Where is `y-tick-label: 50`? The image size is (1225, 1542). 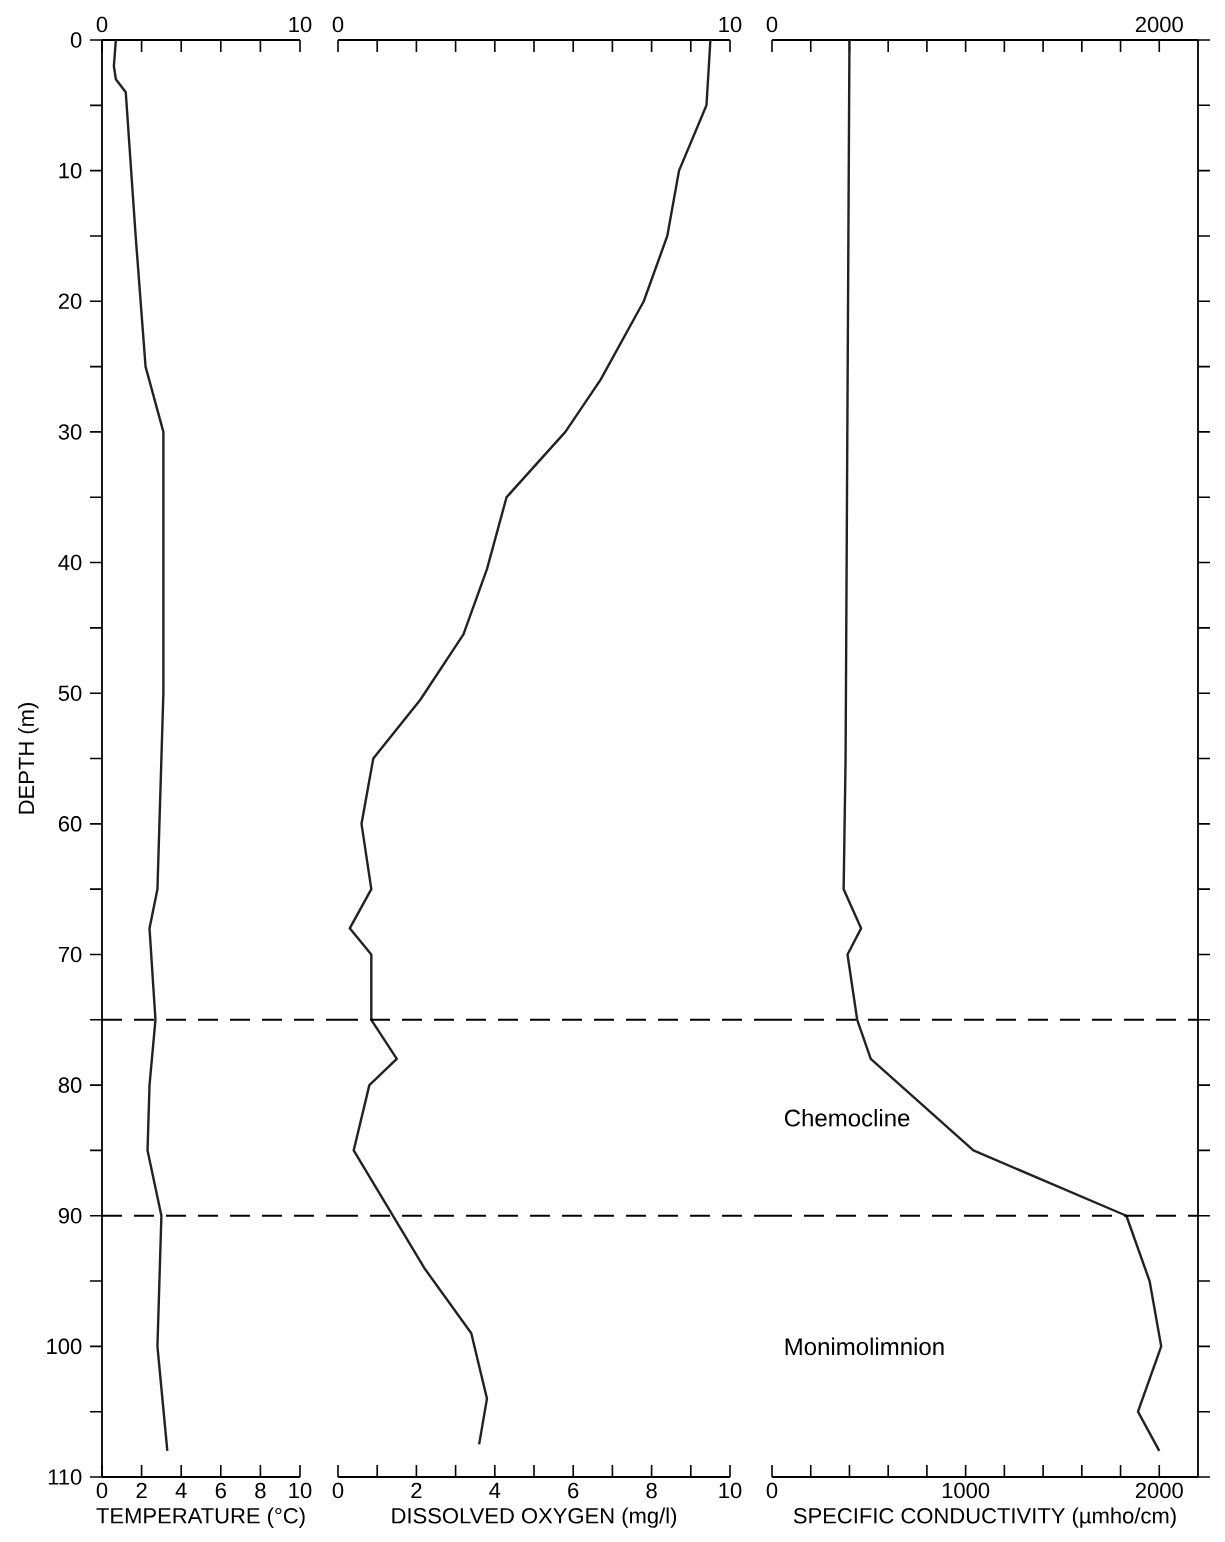 y-tick-label: 50 is located at coordinates (70, 693).